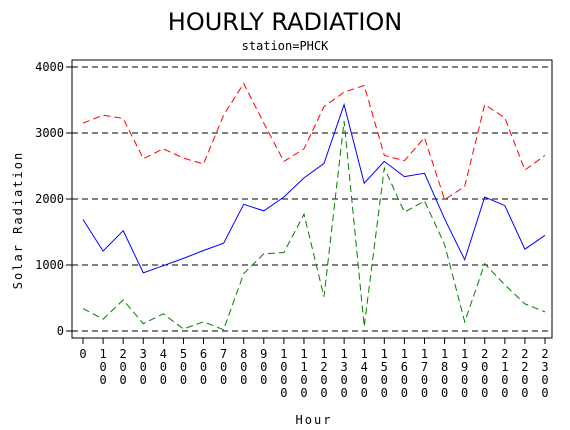 Image resolution: width=570 pixels, height=430 pixels. What do you see at coordinates (18, 220) in the screenshot?
I see `y-axis-label: Solar Radiation` at bounding box center [18, 220].